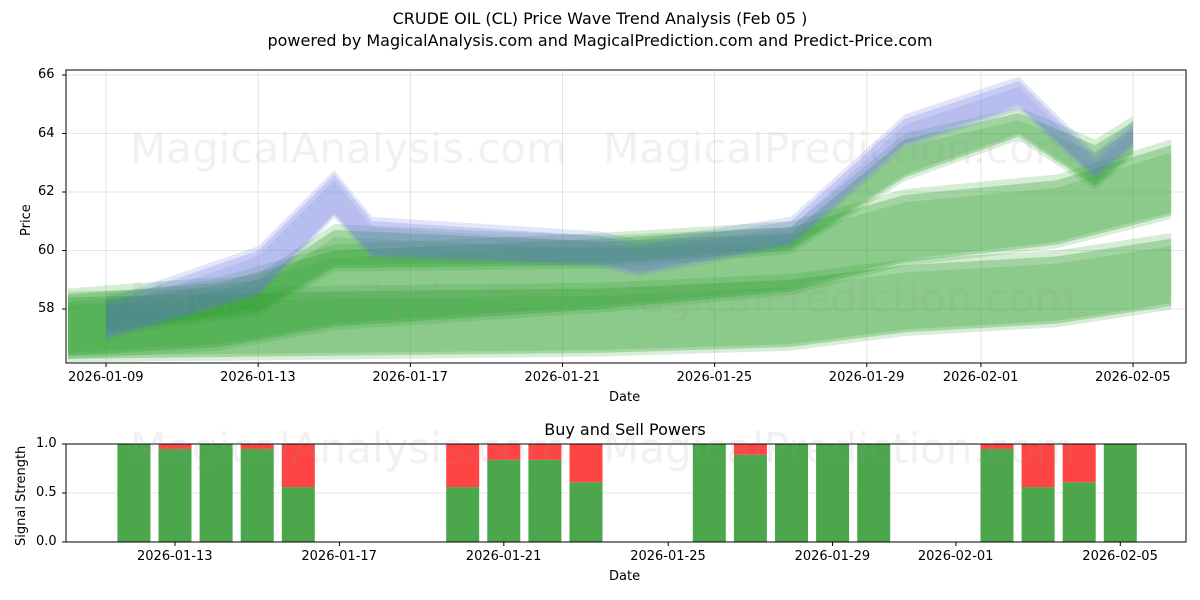  What do you see at coordinates (46, 308) in the screenshot?
I see `price-y-tick-label: 58` at bounding box center [46, 308].